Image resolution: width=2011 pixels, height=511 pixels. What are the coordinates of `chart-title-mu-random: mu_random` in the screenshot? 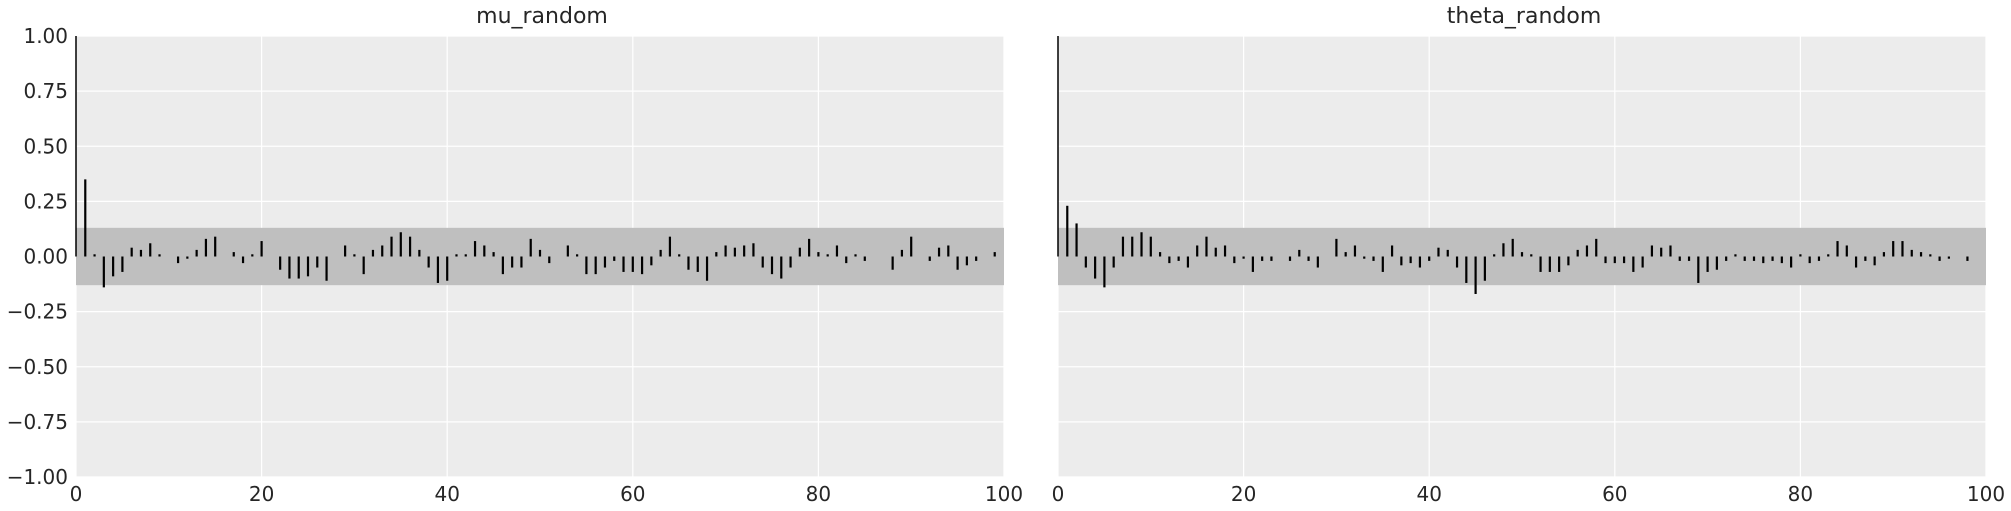 It's located at (542, 16).